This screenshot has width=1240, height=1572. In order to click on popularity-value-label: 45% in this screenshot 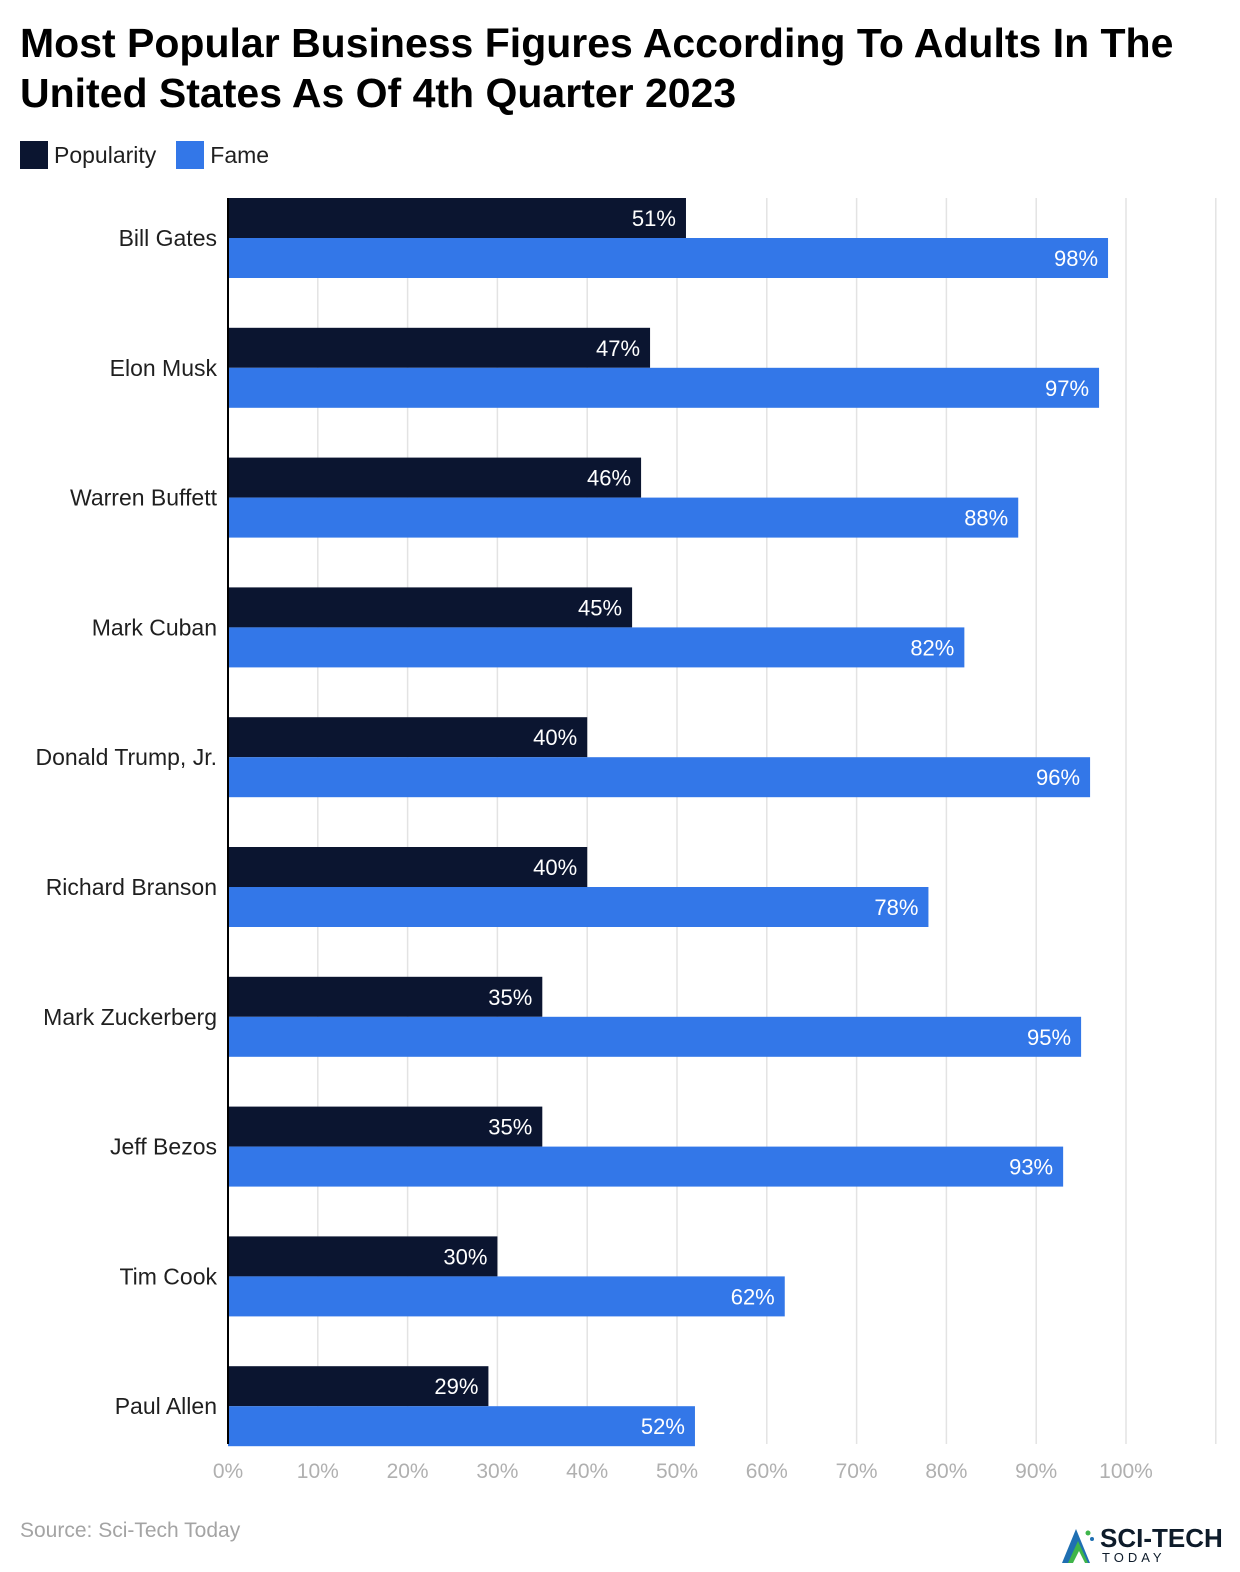, I will do `click(600, 607)`.